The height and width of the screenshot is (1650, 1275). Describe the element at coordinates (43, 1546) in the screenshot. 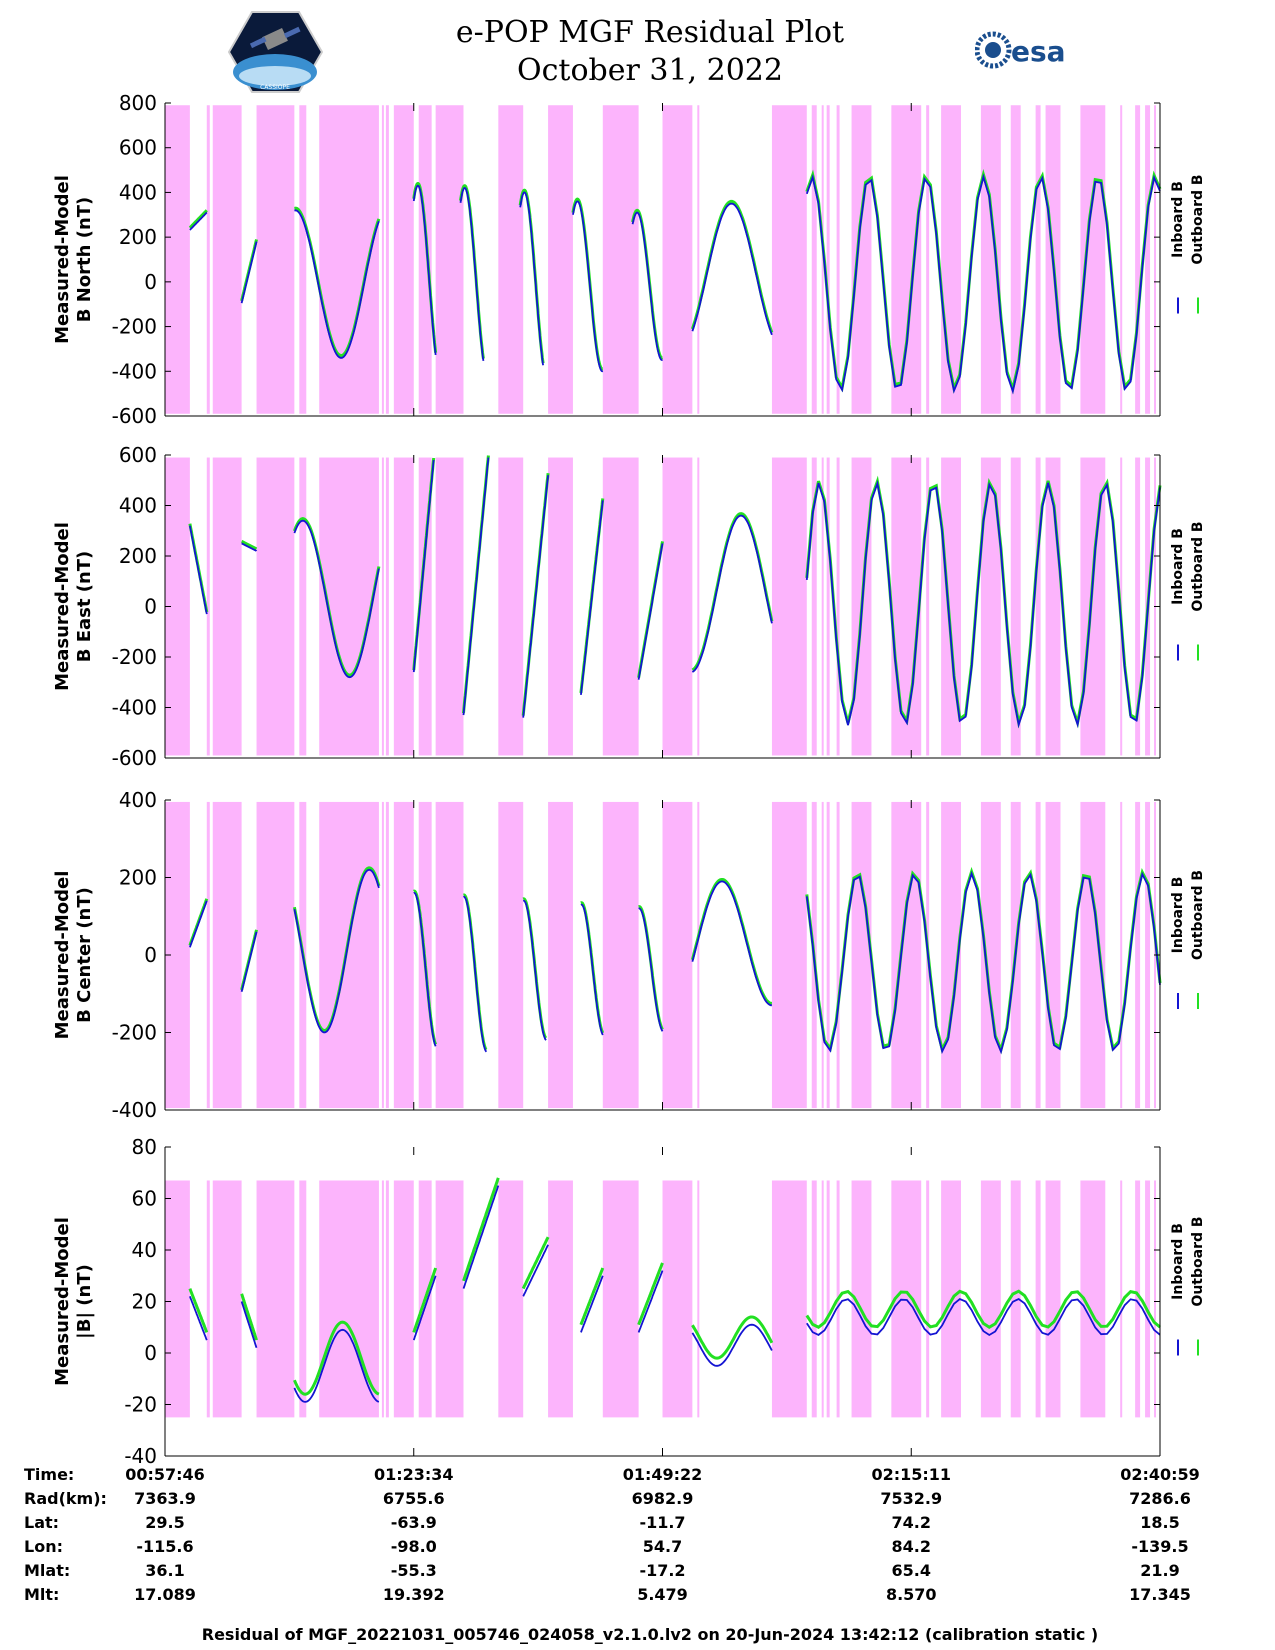

I see `info-label: Lon:` at that location.